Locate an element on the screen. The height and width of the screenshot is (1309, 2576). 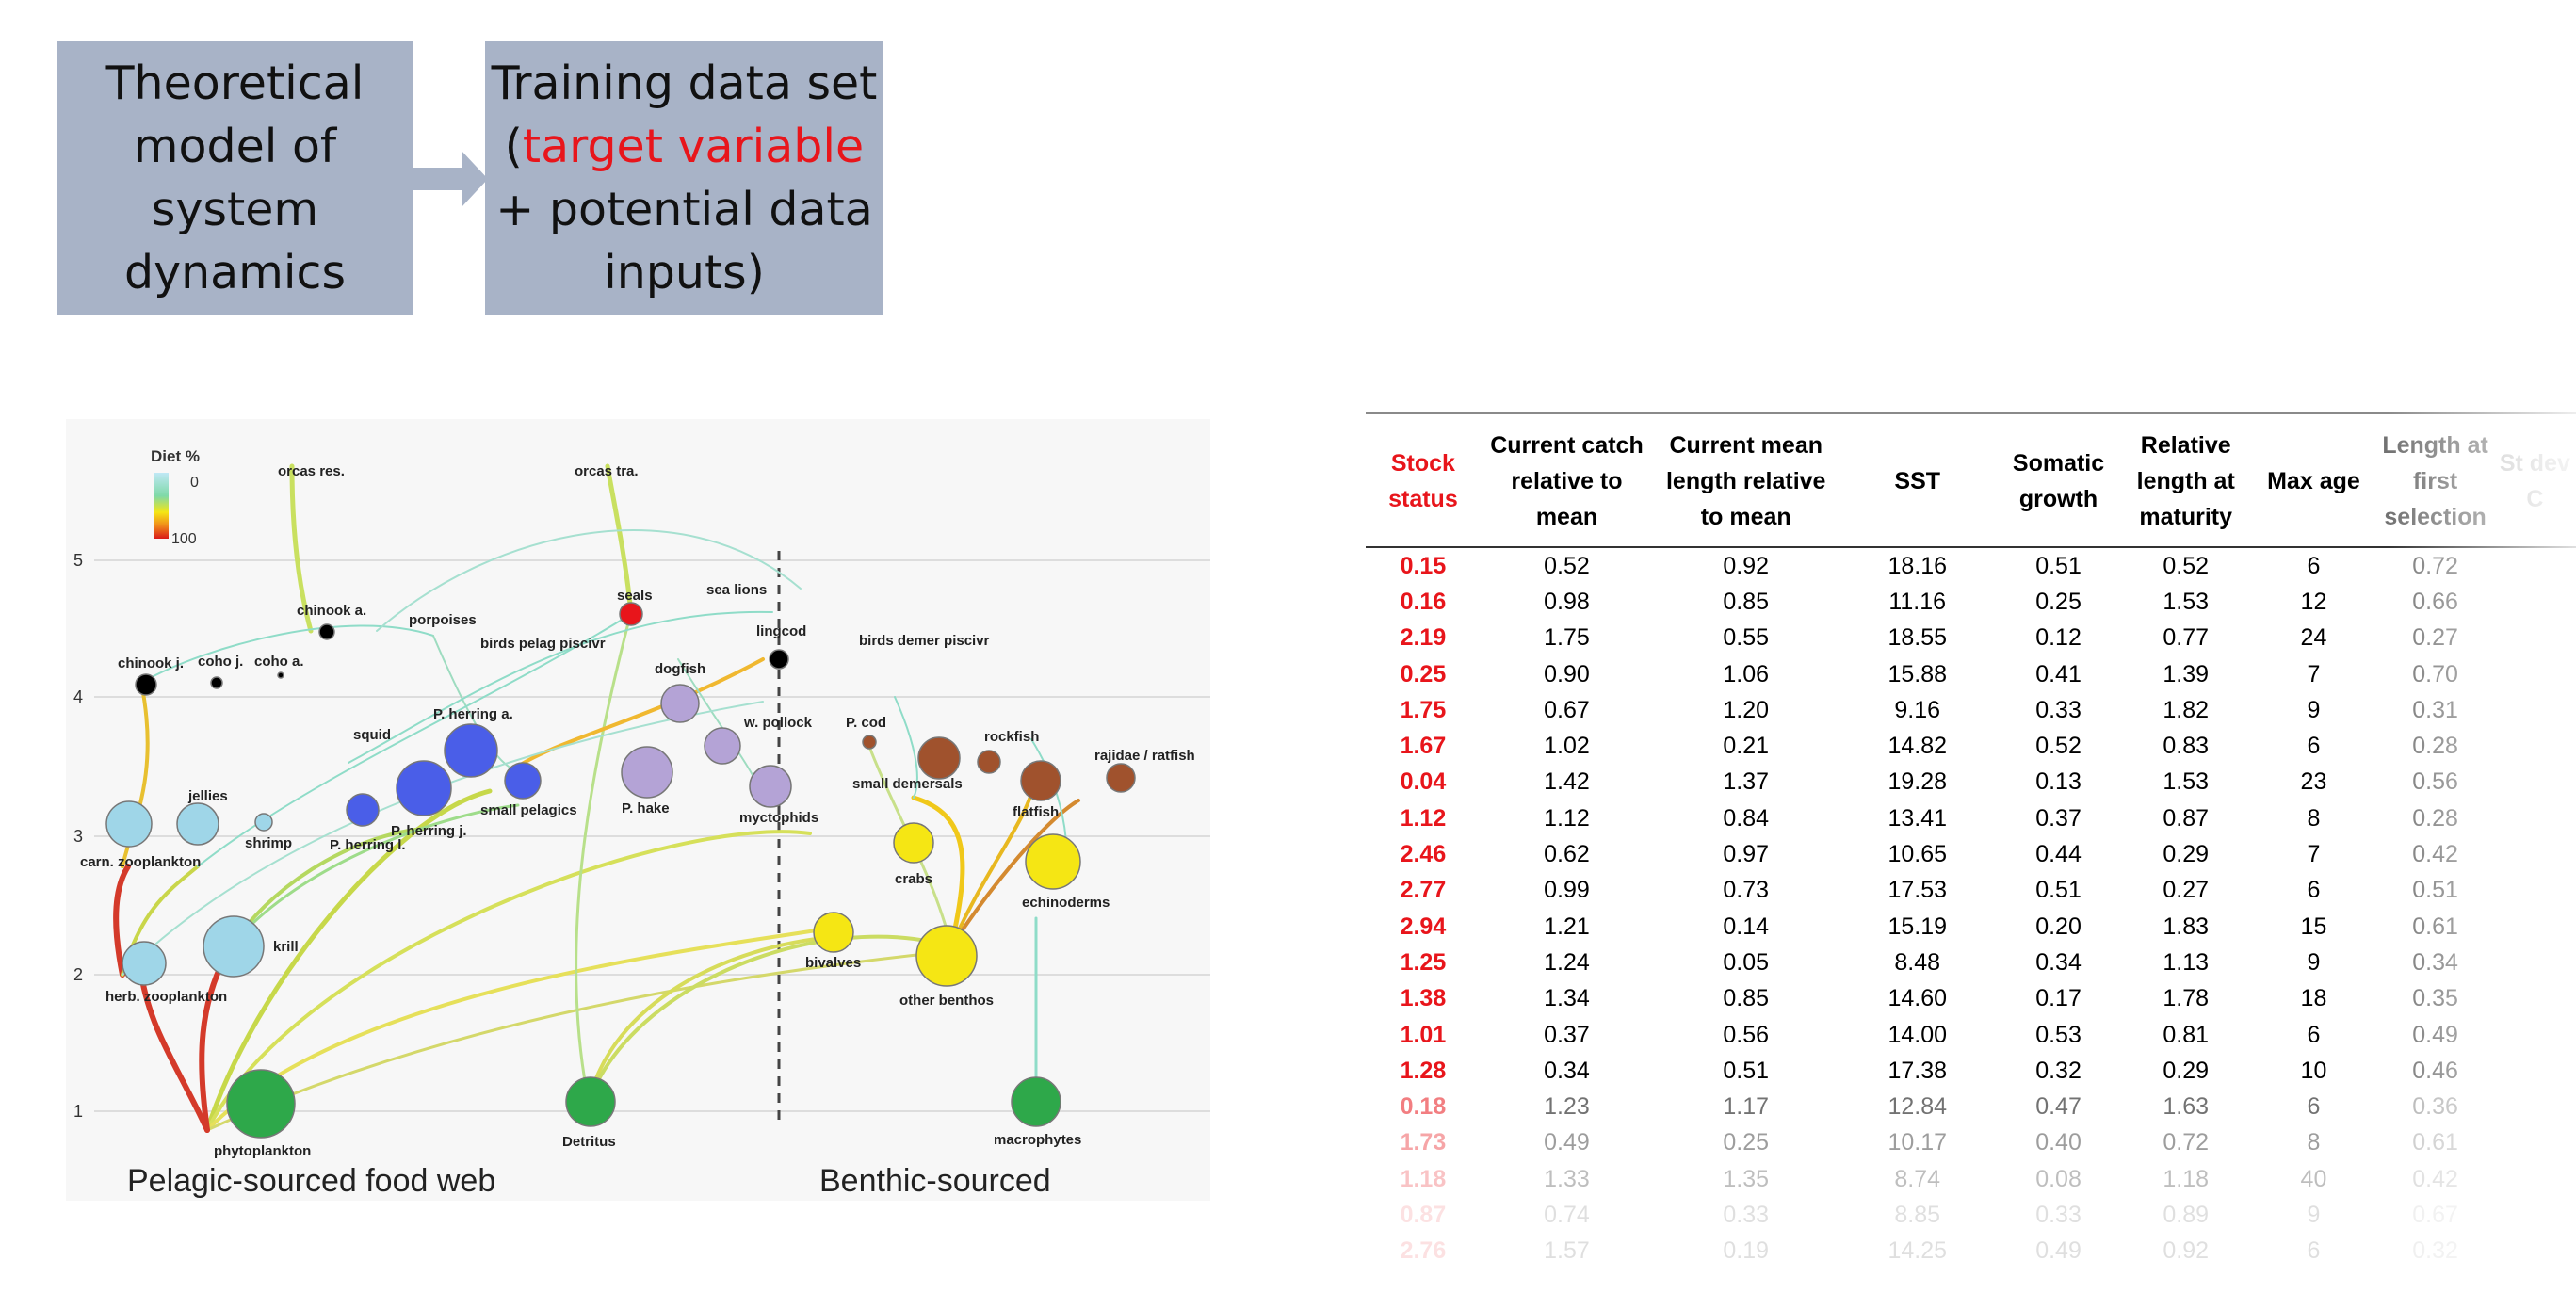
table-cell: 14.60 is located at coordinates (1917, 998).